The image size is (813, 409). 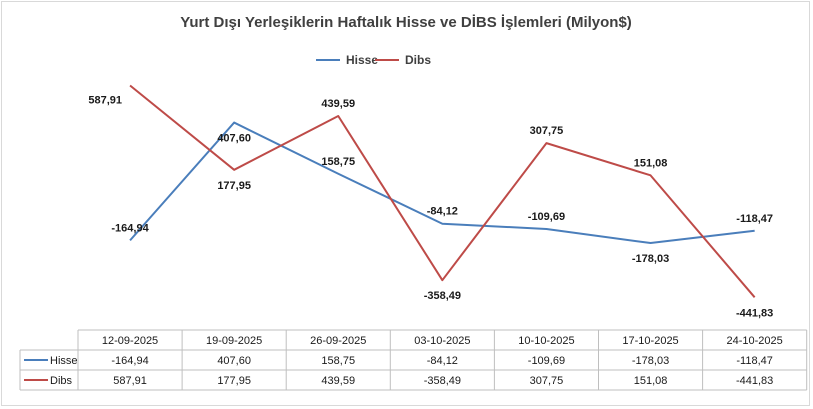 I want to click on x-tick-label: 12-09-2025, so click(x=130, y=341).